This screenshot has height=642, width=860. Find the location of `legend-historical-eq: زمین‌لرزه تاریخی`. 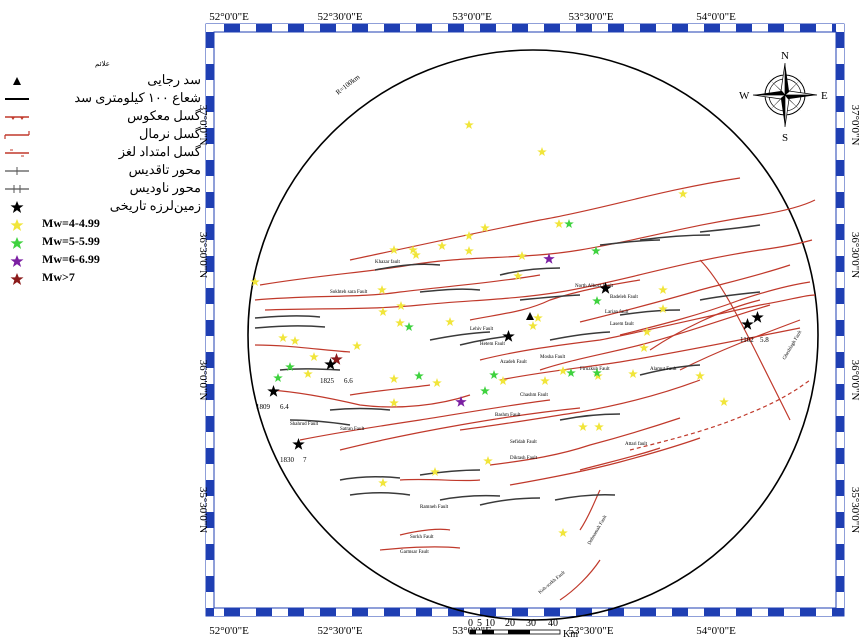

legend-historical-eq: زمین‌لرزه تاریخی is located at coordinates (102, 207).